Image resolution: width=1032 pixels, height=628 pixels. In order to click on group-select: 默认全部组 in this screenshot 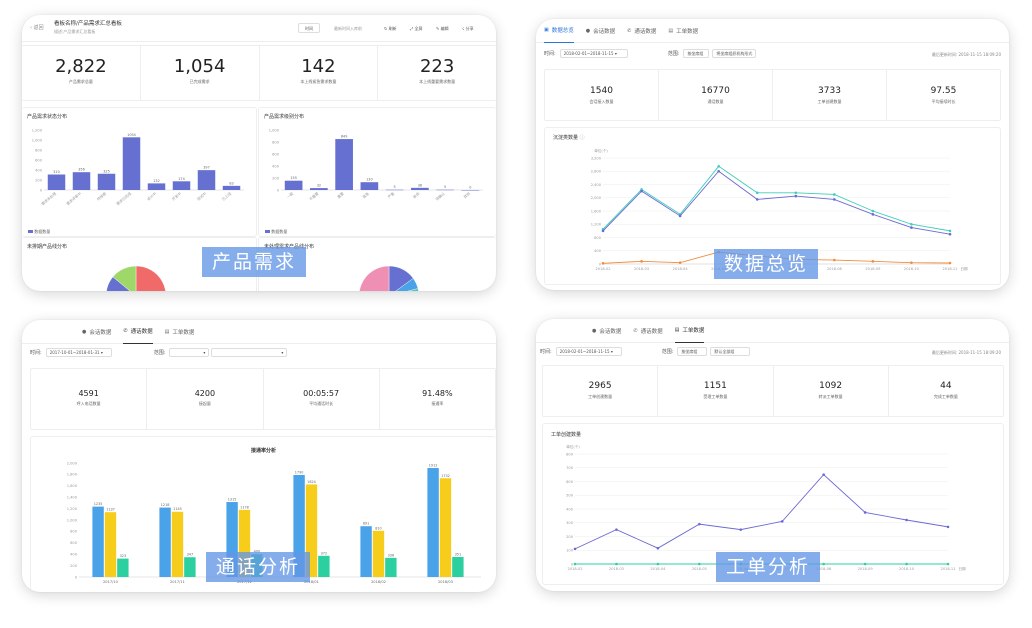, I will do `click(730, 351)`.